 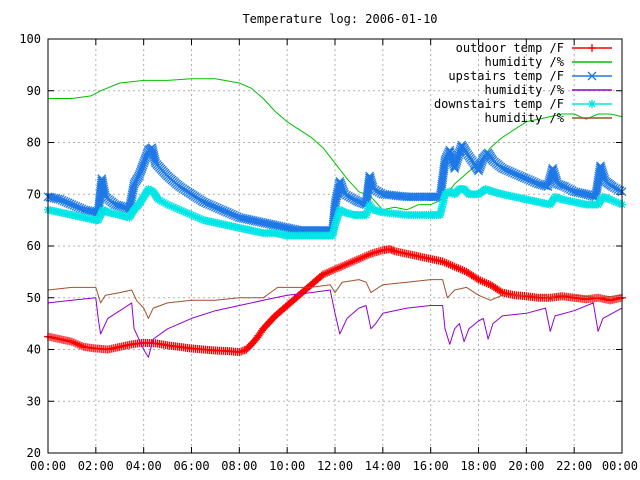 What do you see at coordinates (339, 19) in the screenshot?
I see `chart-title: Temperature log: 2006-01-10` at bounding box center [339, 19].